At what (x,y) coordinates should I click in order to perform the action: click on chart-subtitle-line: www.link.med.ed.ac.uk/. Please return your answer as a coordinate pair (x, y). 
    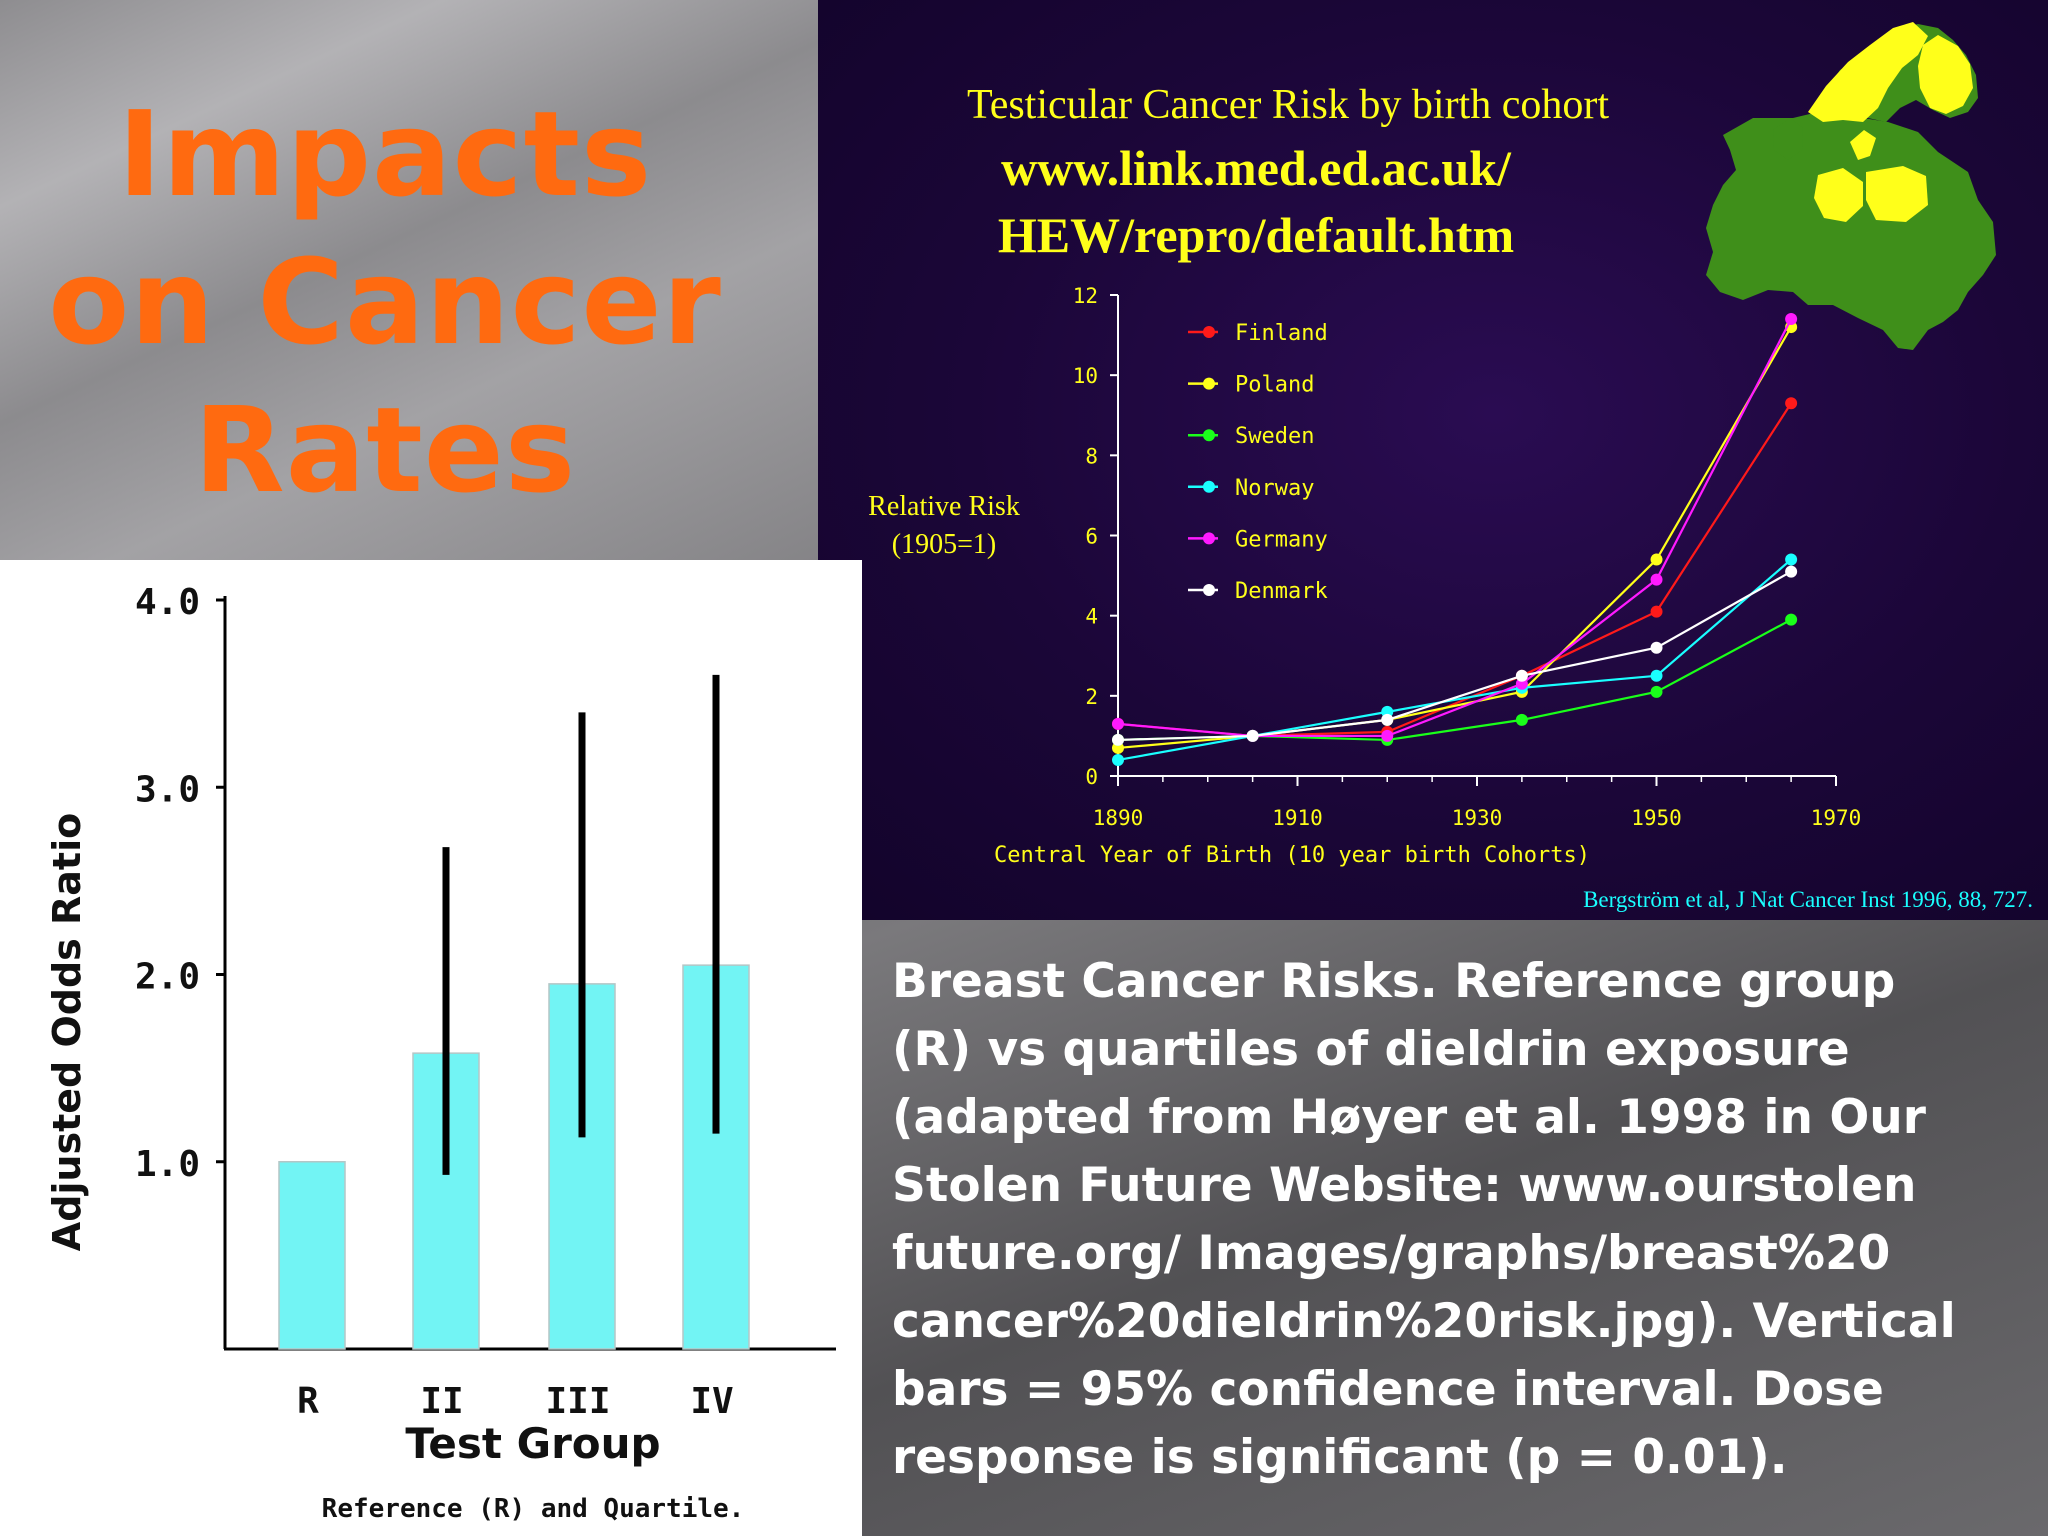
    Looking at the image, I should click on (1256, 168).